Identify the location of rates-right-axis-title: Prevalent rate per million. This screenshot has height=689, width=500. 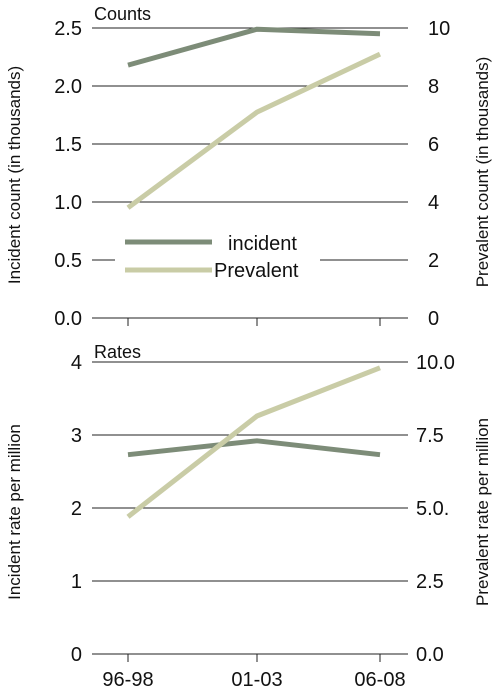
(482, 512).